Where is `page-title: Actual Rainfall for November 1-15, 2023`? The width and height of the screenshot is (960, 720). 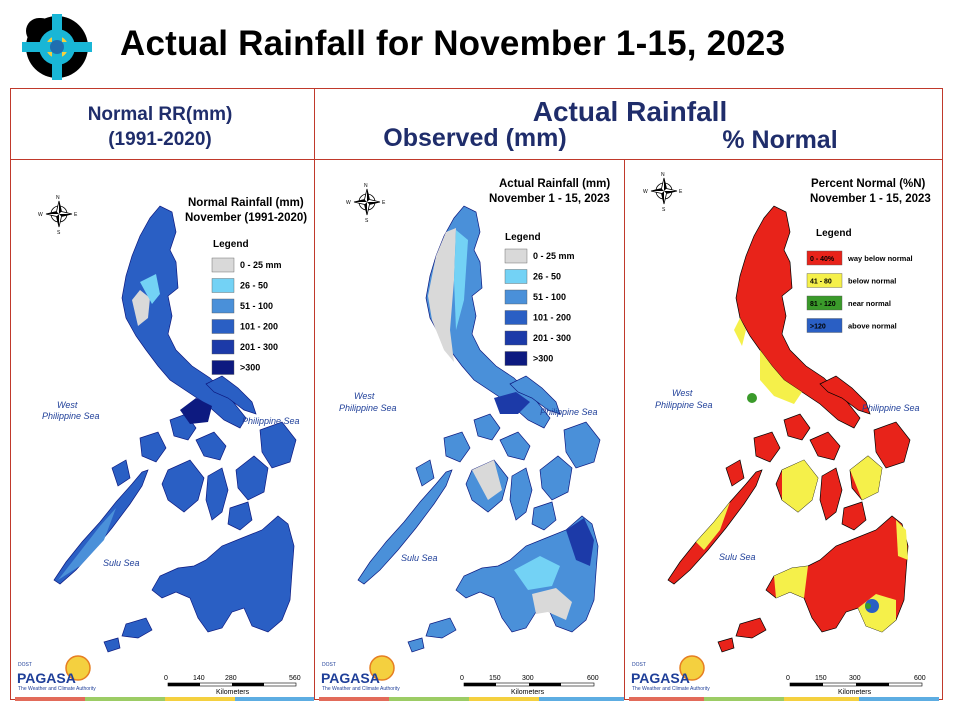
page-title: Actual Rainfall for November 1-15, 2023 is located at coordinates (453, 43).